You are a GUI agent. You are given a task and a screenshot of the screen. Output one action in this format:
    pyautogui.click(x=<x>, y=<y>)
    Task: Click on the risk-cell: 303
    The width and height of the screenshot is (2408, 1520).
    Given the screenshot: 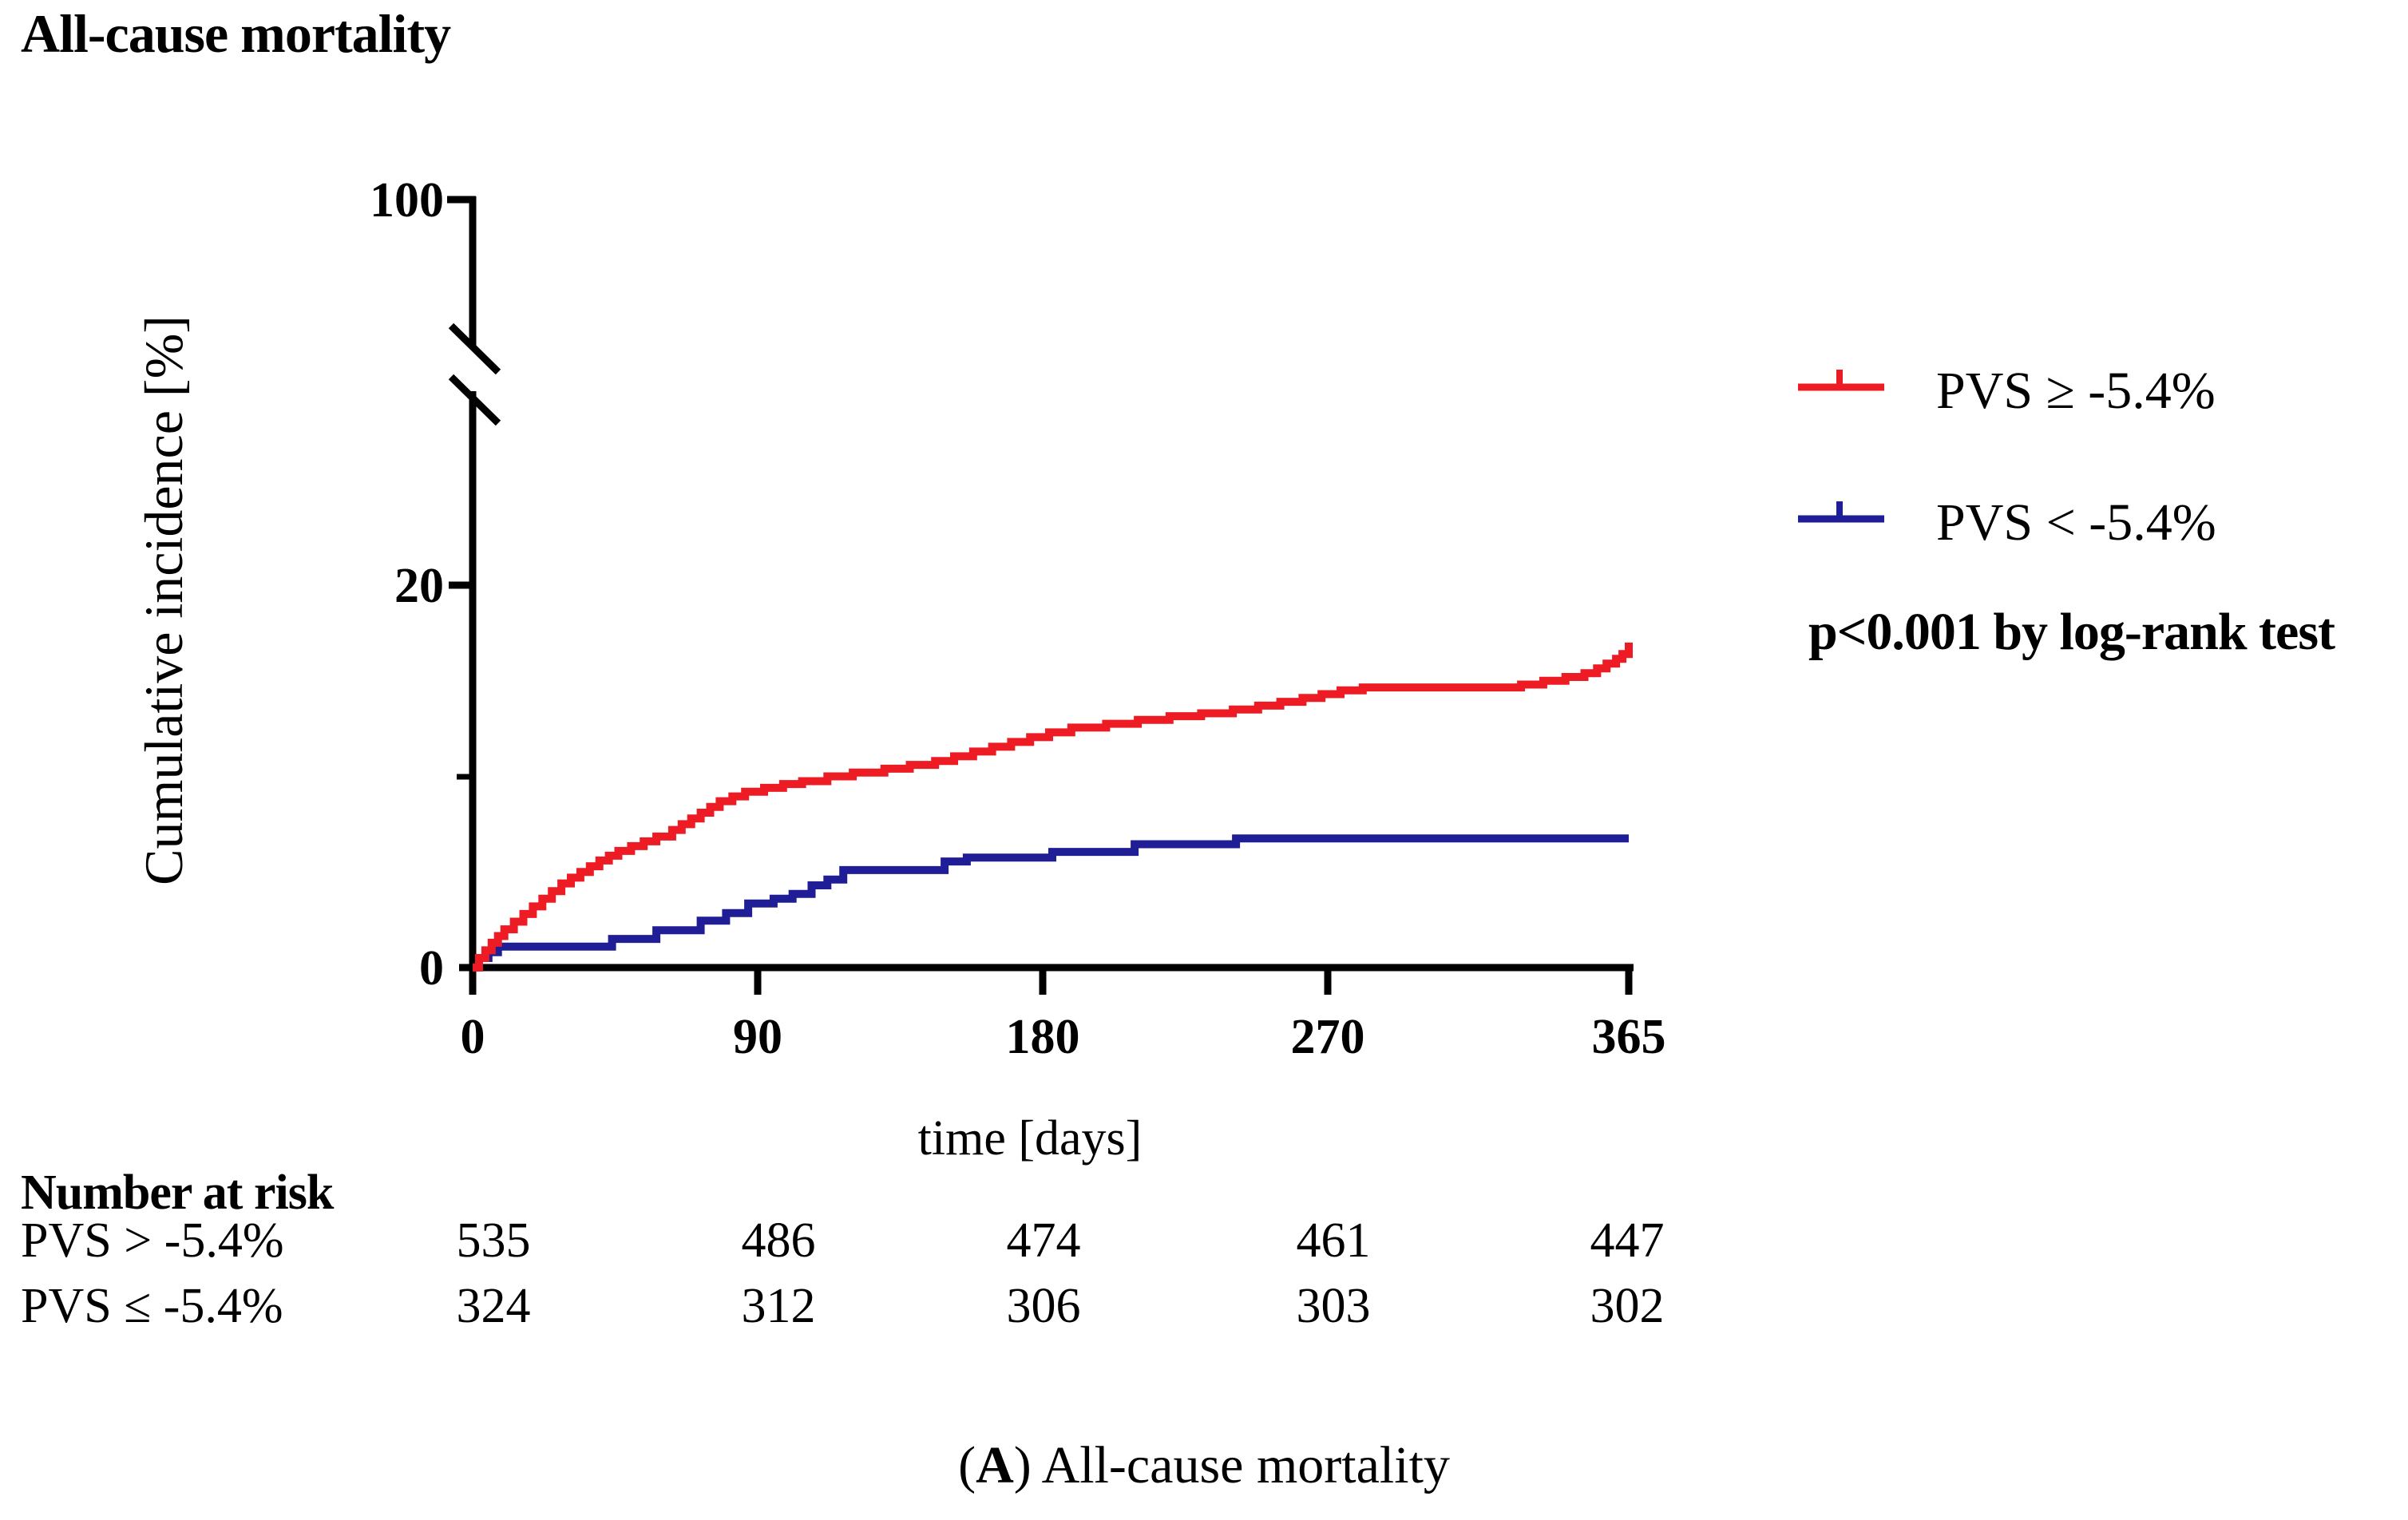 What is the action you would take?
    pyautogui.click(x=1333, y=1306)
    